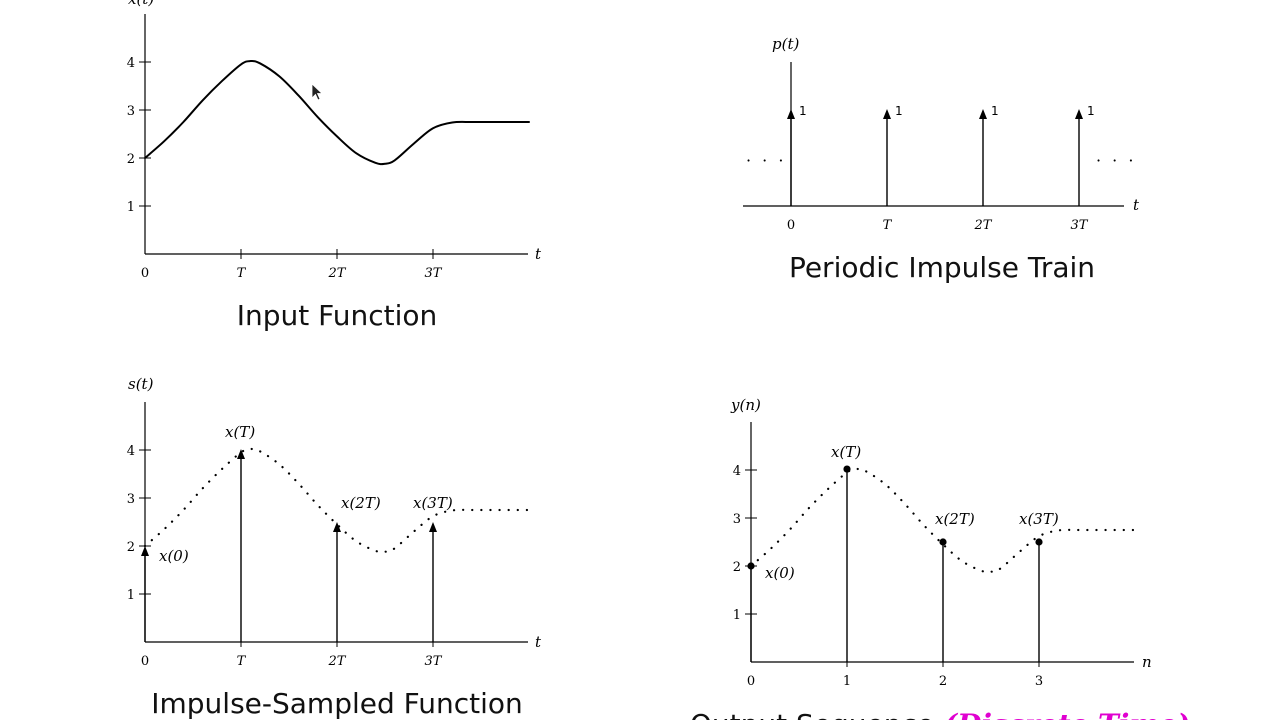 The image size is (1280, 720). I want to click on impulse-sampled-title: Impulse-Sampled Function, so click(337, 703).